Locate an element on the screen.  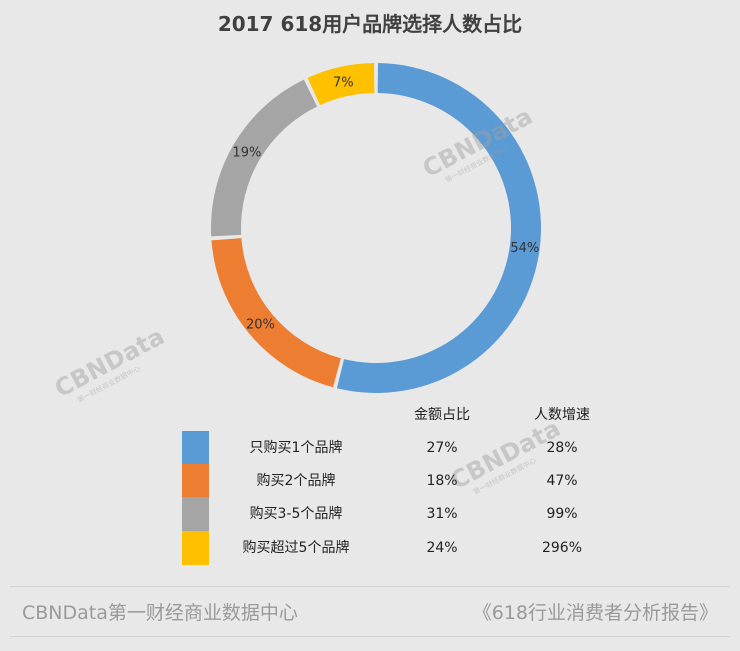
legend-label: 只购买1个品牌 is located at coordinates (296, 448).